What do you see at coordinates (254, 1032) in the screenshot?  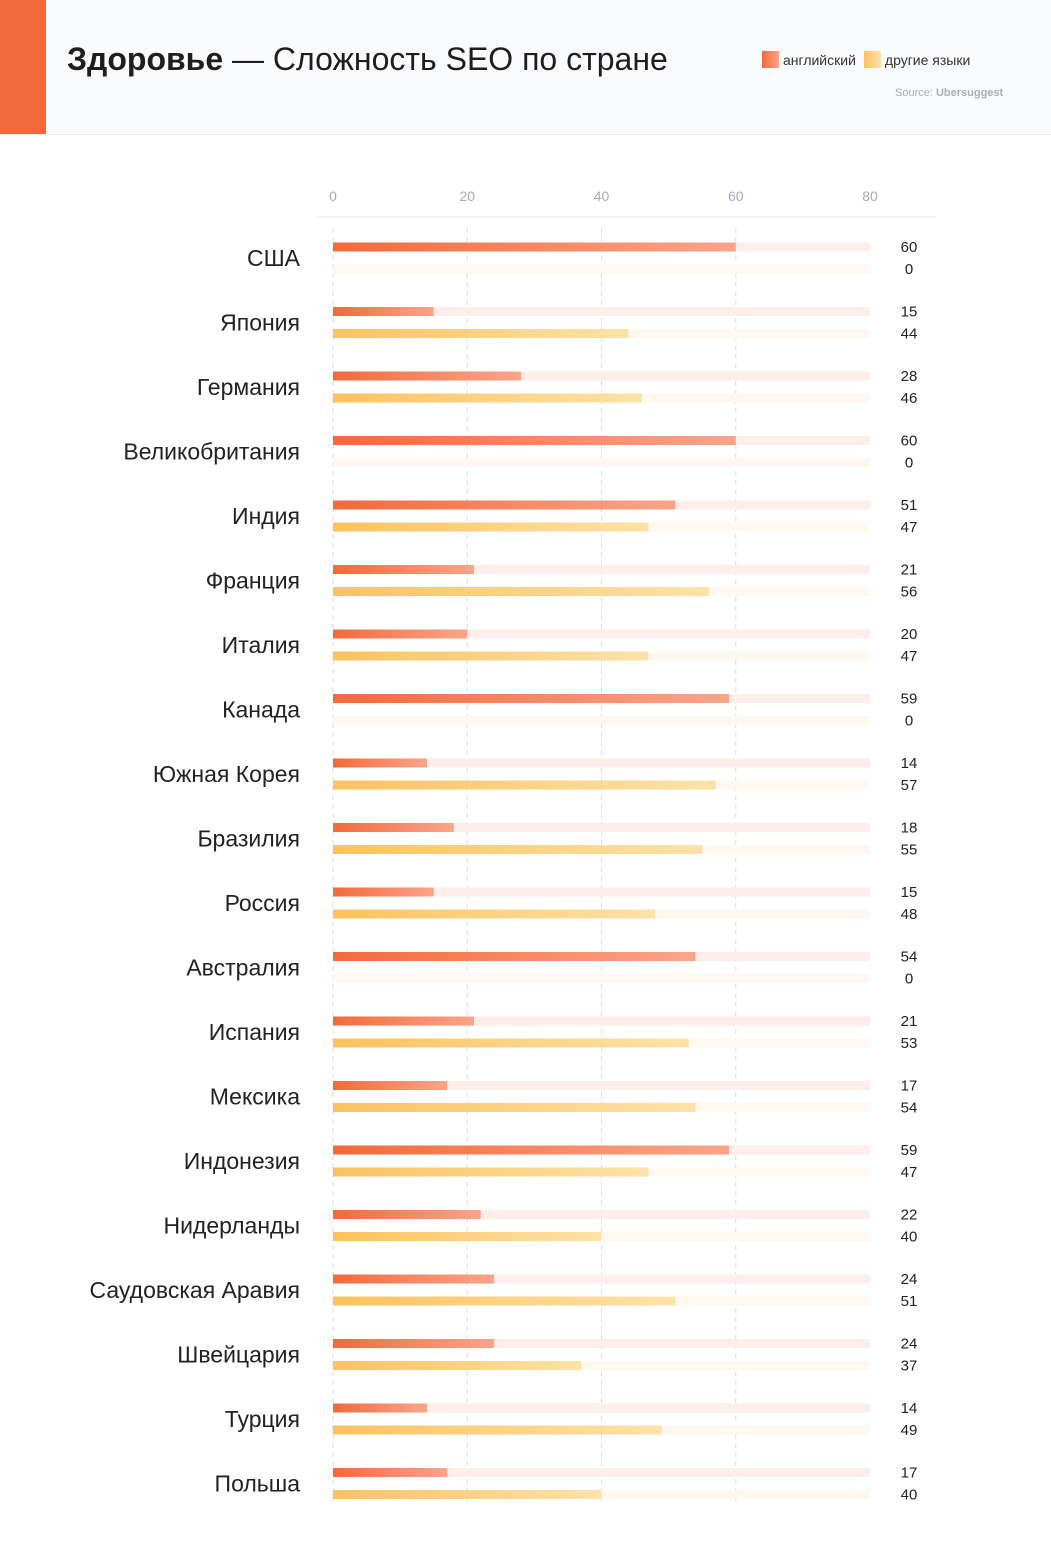 I see `category-label: Испания` at bounding box center [254, 1032].